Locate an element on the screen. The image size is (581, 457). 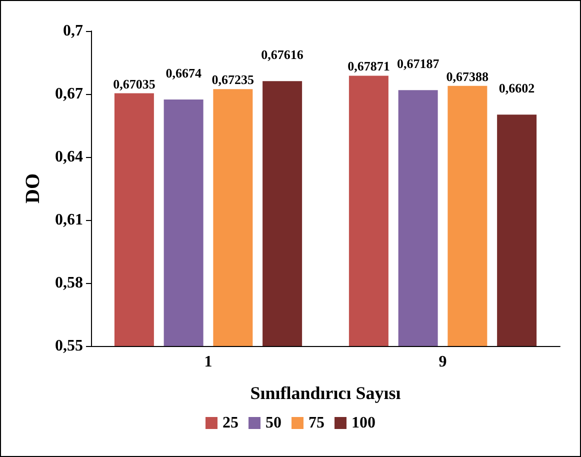
y-tick-label: 0,67 is located at coordinates (69, 94).